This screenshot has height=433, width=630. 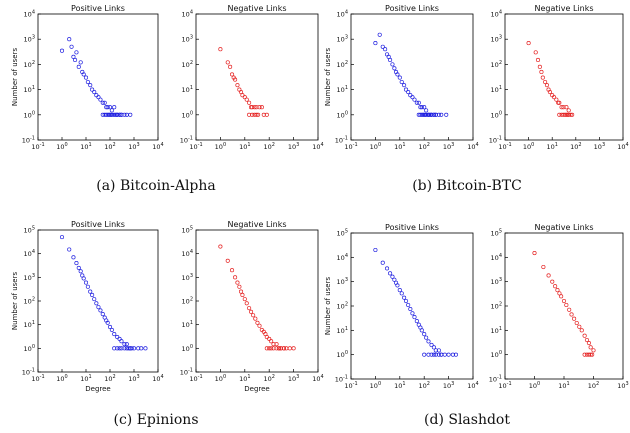 What do you see at coordinates (467, 420) in the screenshot?
I see `caption-d: (d) Slashdot` at bounding box center [467, 420].